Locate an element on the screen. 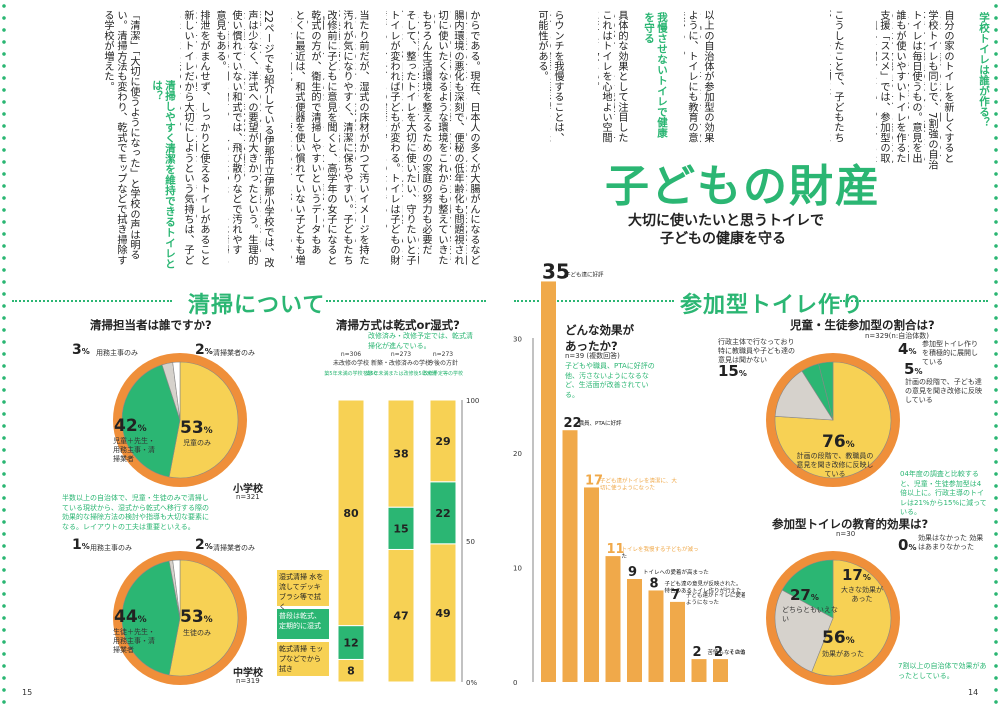 The height and width of the screenshot is (709, 1000). subtitle-line-2: 子どもの健康を守る is located at coordinates (723, 239).